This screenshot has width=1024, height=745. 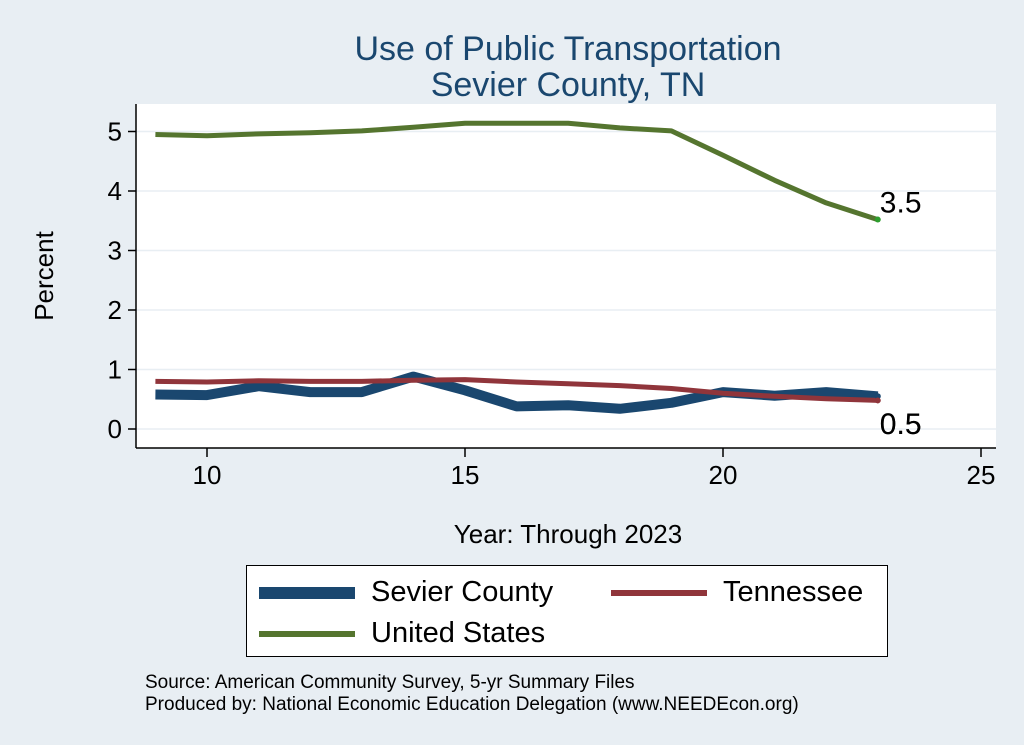 What do you see at coordinates (307, 592) in the screenshot?
I see `legend-swatch-sevier-county` at bounding box center [307, 592].